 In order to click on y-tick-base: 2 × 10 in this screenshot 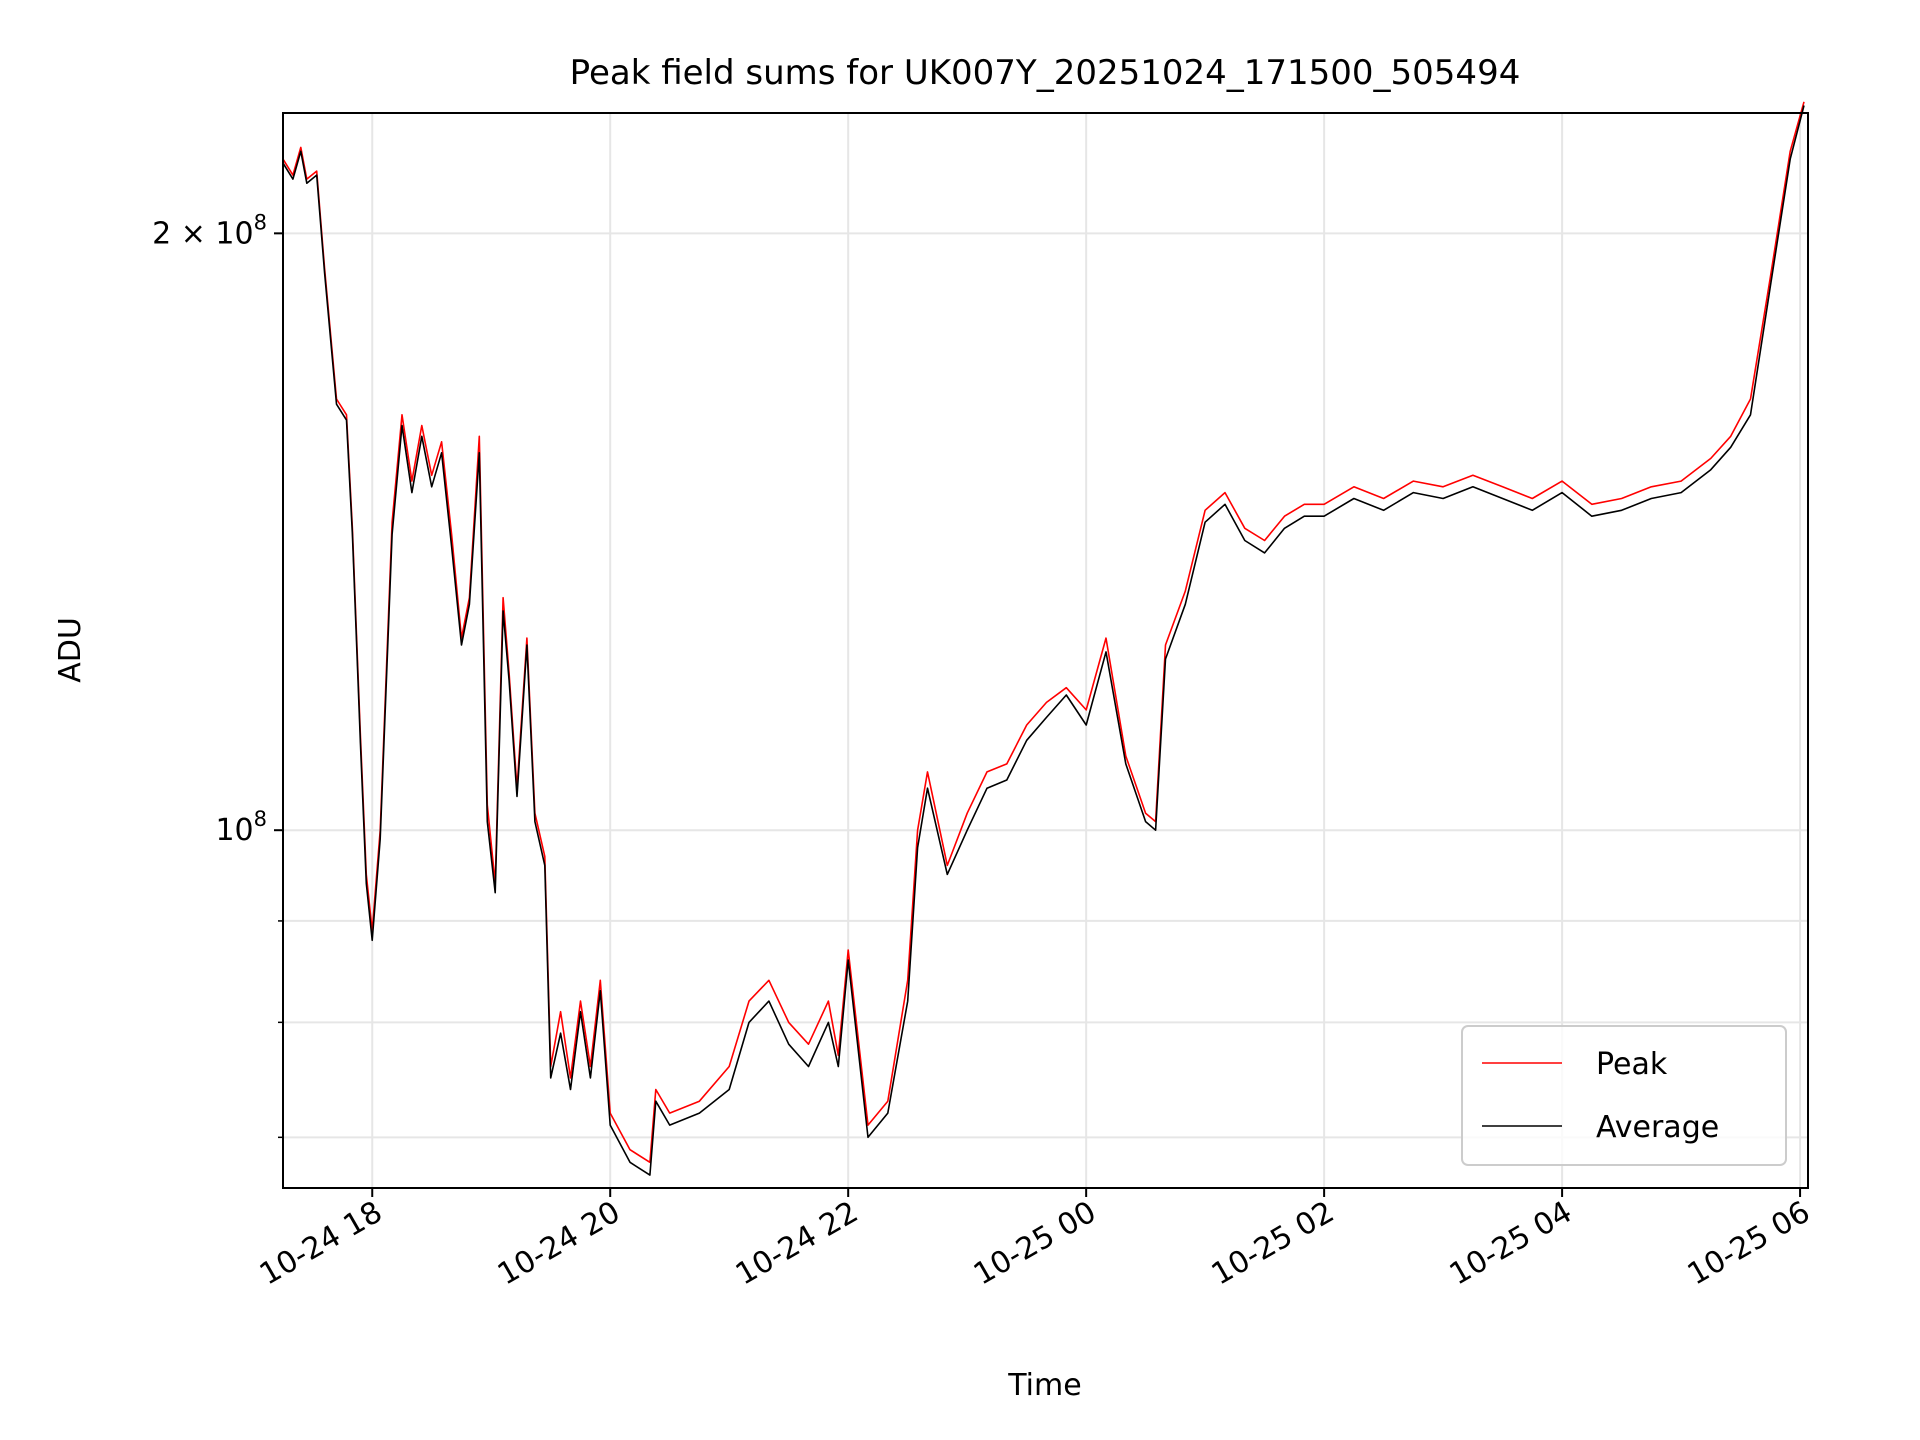, I will do `click(202, 233)`.